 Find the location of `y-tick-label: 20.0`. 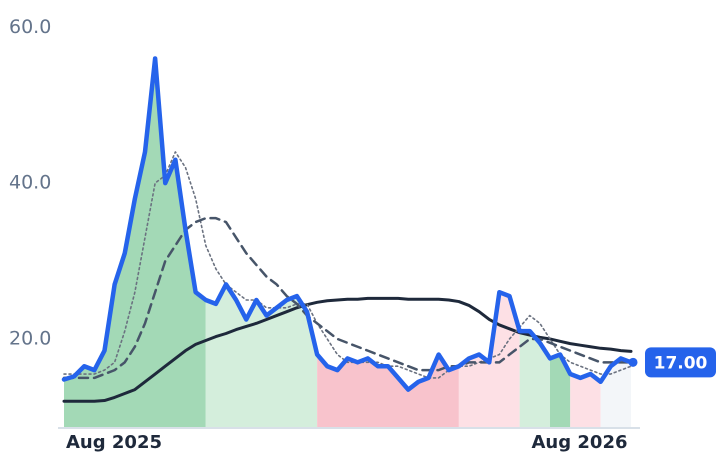

y-tick-label: 20.0 is located at coordinates (30, 338).